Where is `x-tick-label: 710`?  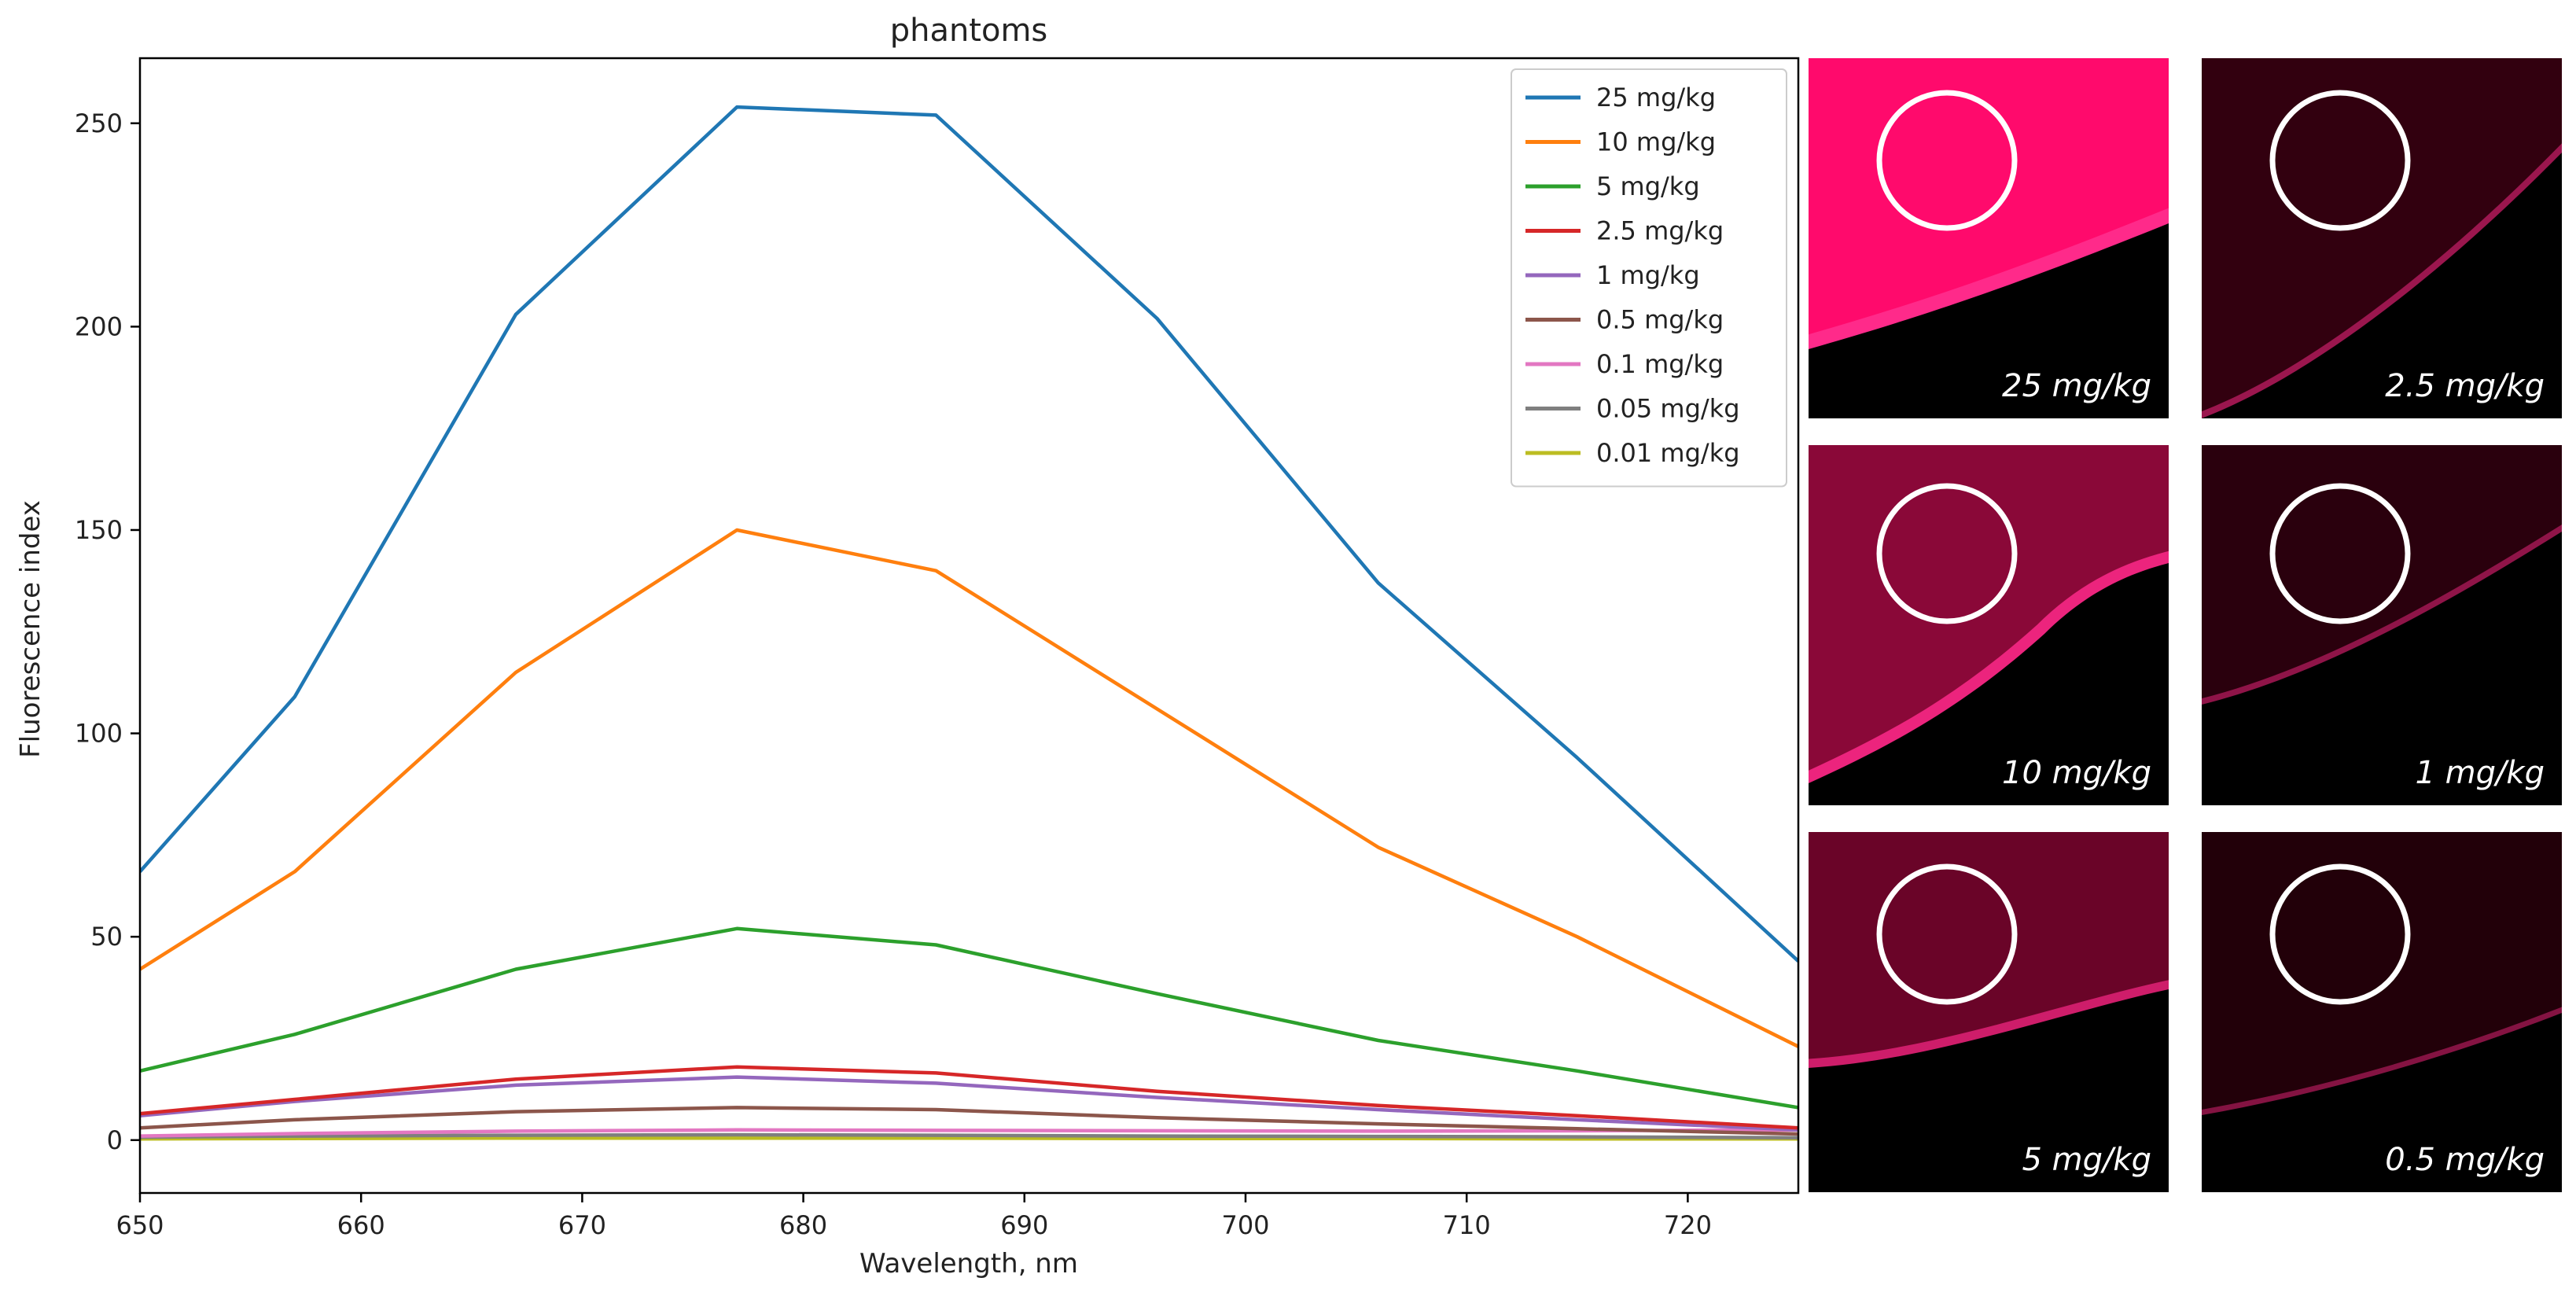 x-tick-label: 710 is located at coordinates (1467, 1225).